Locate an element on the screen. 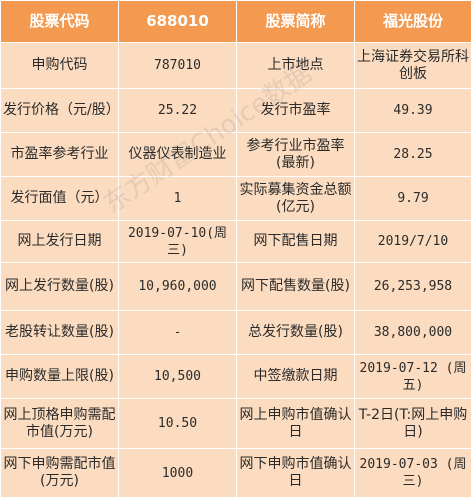 The image size is (471, 498). table-row: 申购代码 787010 上市地点 上海证券交易所科创板 is located at coordinates (236, 66).